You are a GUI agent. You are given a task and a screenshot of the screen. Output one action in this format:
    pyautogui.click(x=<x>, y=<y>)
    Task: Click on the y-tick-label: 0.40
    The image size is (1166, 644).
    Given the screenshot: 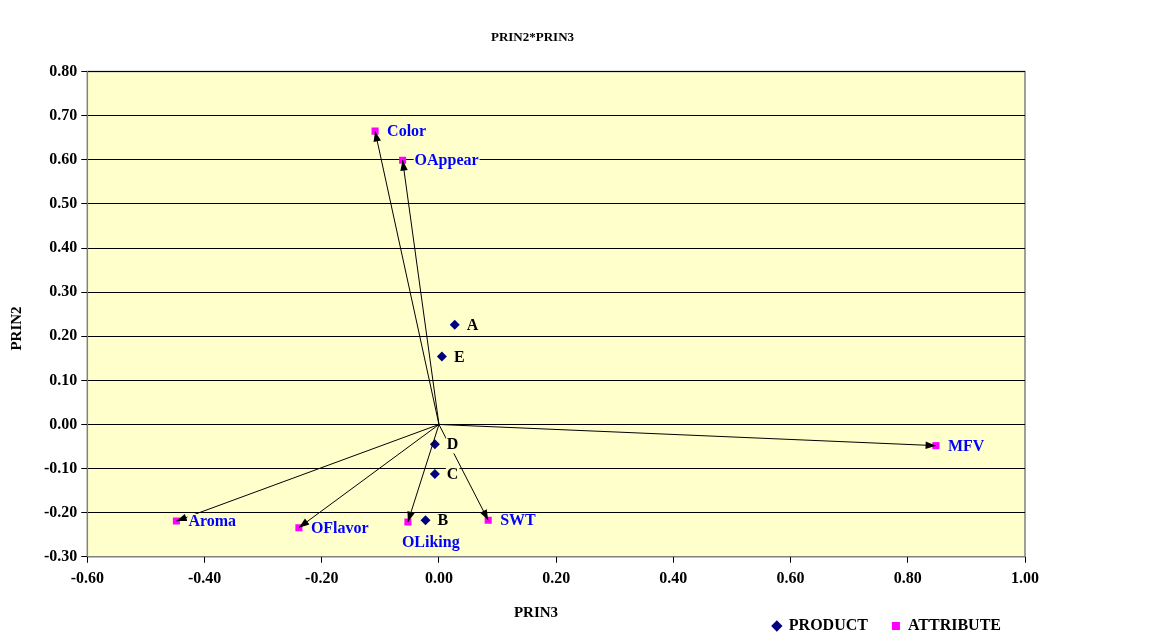 What is the action you would take?
    pyautogui.click(x=63, y=247)
    